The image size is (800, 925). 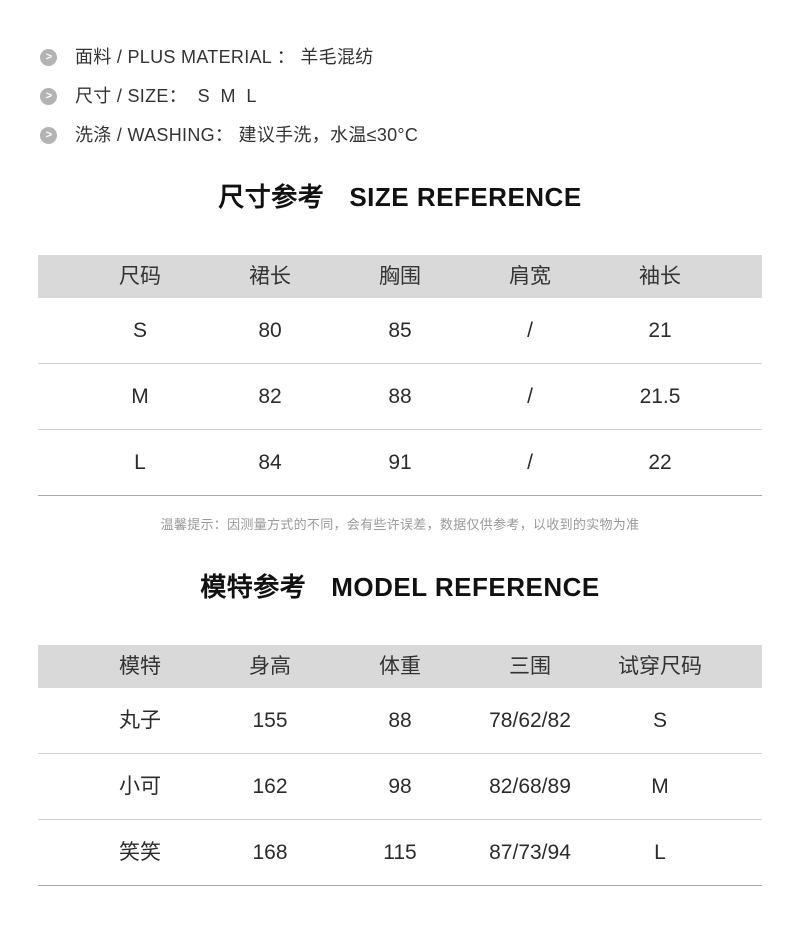 I want to click on weight-cell: 98, so click(x=400, y=786).